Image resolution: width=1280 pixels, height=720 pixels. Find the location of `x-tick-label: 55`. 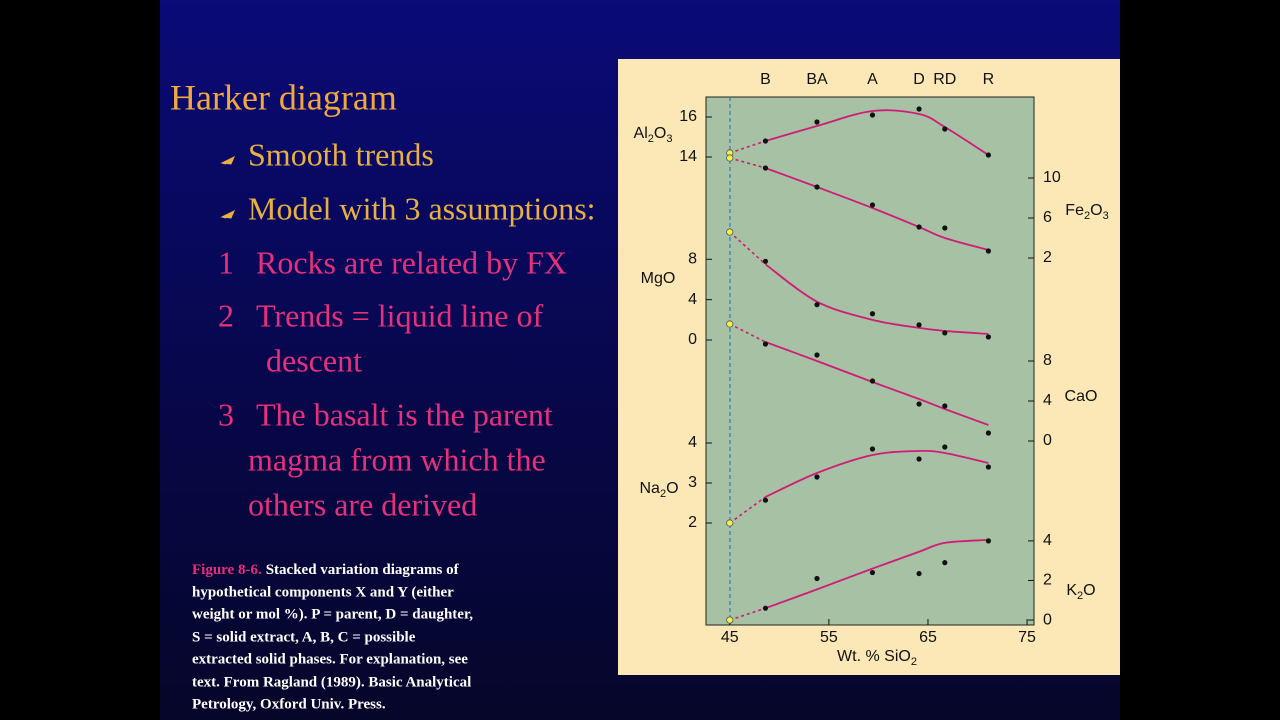

x-tick-label: 55 is located at coordinates (829, 637).